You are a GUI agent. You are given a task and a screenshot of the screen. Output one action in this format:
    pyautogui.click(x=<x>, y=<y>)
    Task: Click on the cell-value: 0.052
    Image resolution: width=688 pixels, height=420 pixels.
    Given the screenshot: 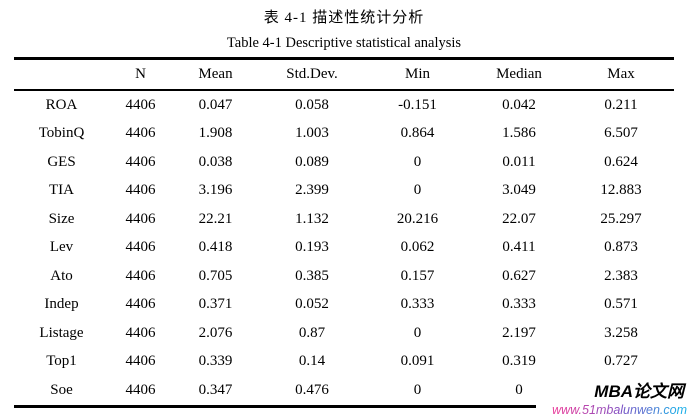 What is the action you would take?
    pyautogui.click(x=312, y=304)
    